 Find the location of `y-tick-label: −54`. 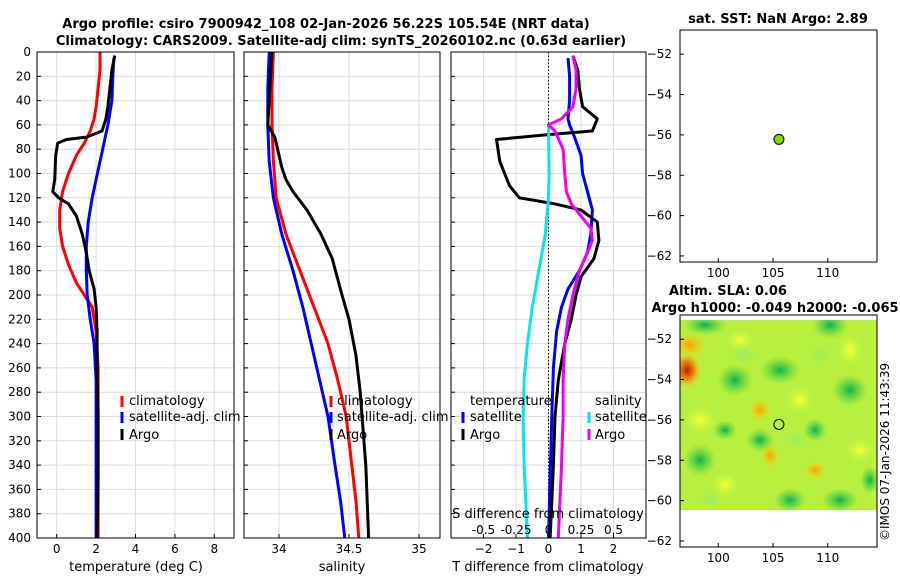

y-tick-label: −54 is located at coordinates (659, 380).